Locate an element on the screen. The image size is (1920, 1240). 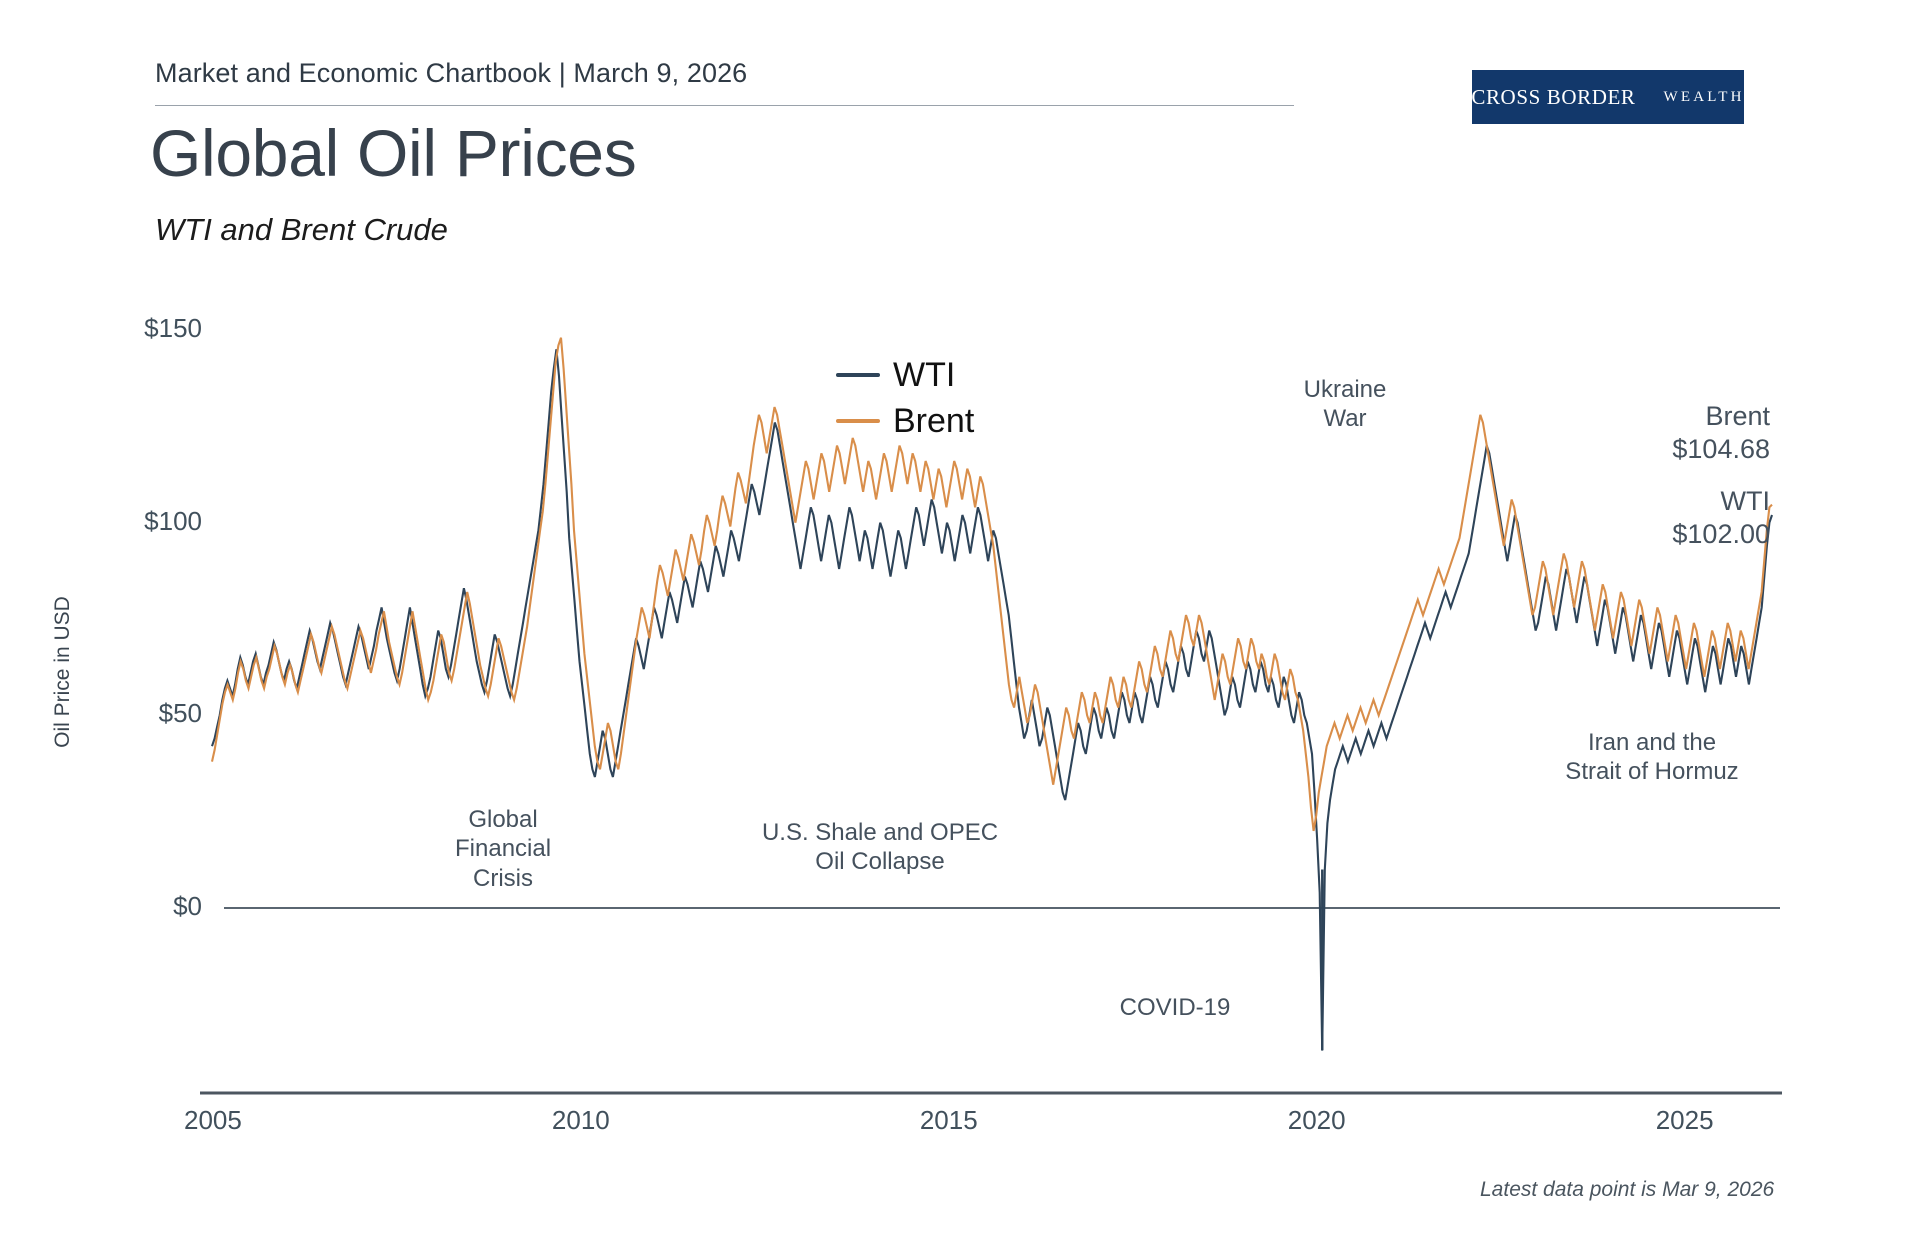
end-label-wti-value: $102.00 is located at coordinates (1721, 534).